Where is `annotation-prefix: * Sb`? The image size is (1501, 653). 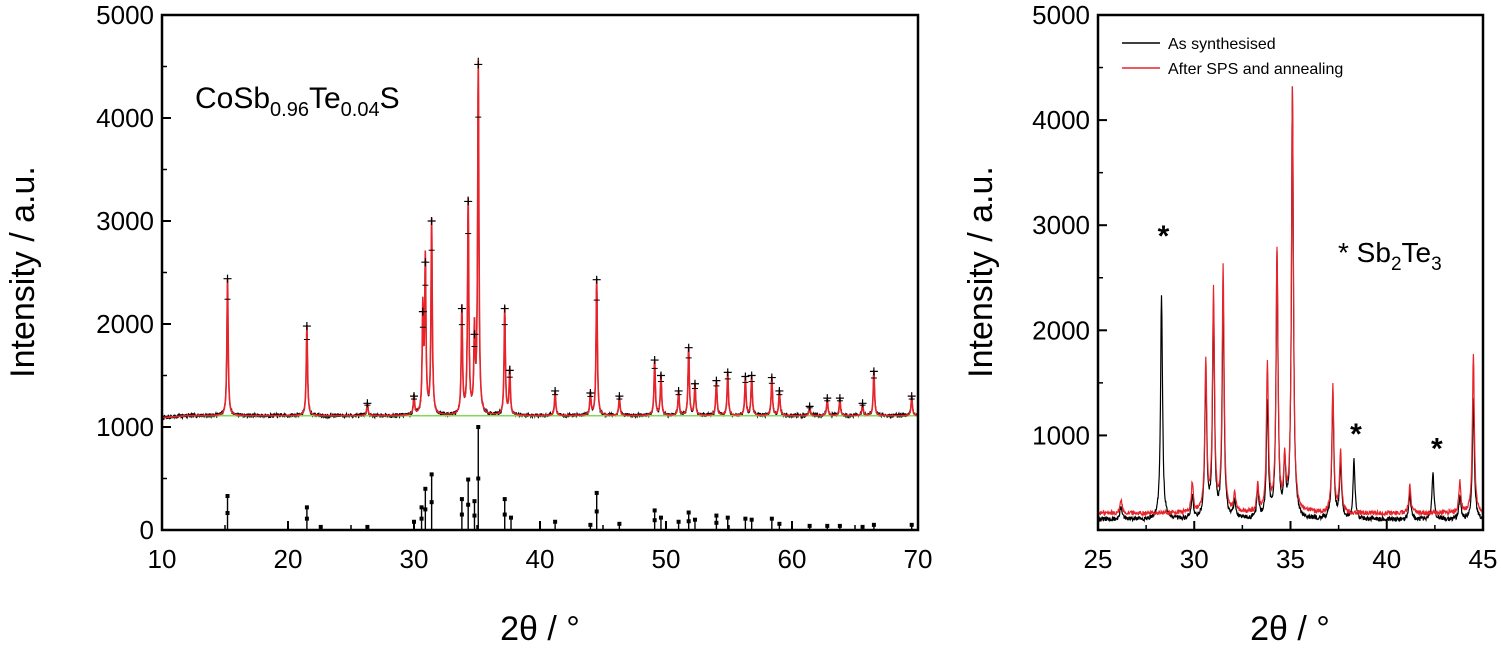
annotation-prefix: * Sb is located at coordinates (1364, 252).